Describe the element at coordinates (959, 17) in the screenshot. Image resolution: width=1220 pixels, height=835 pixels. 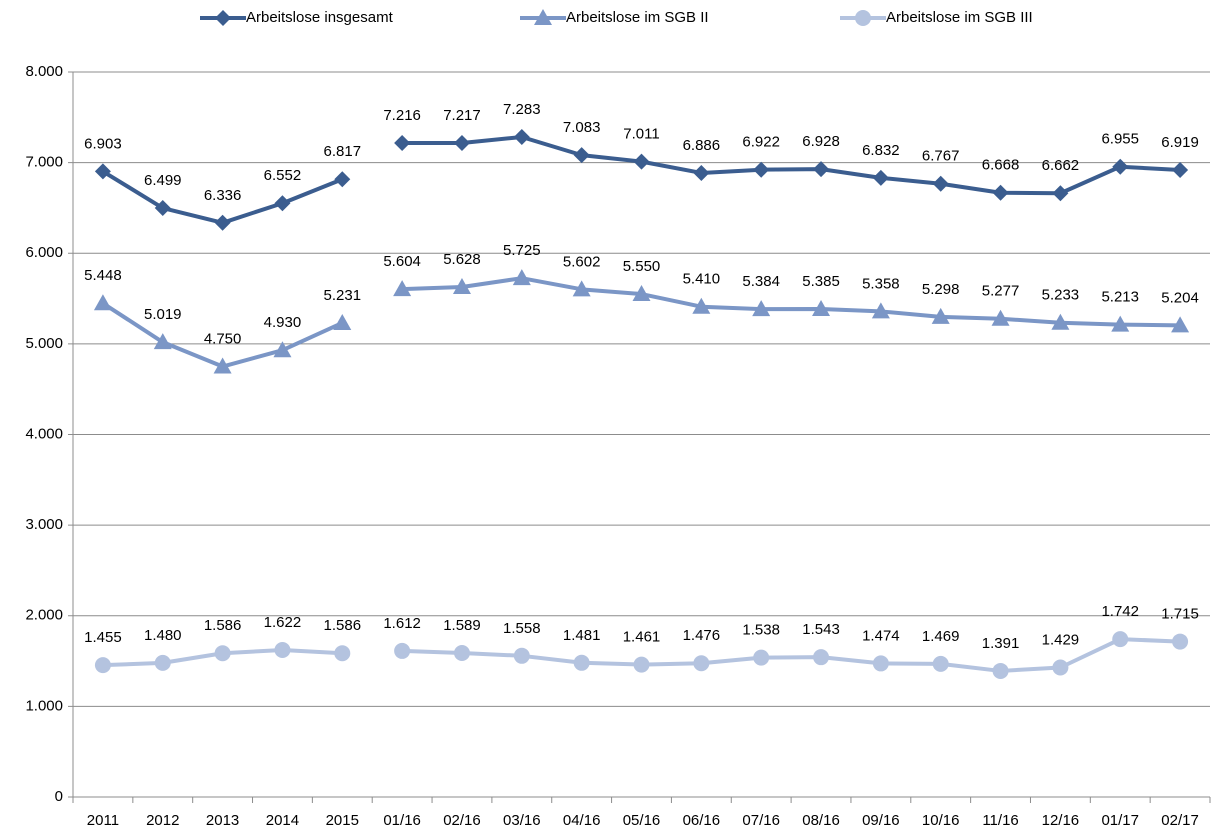
I see `legend-label: Arbeitslose im SGB III` at that location.